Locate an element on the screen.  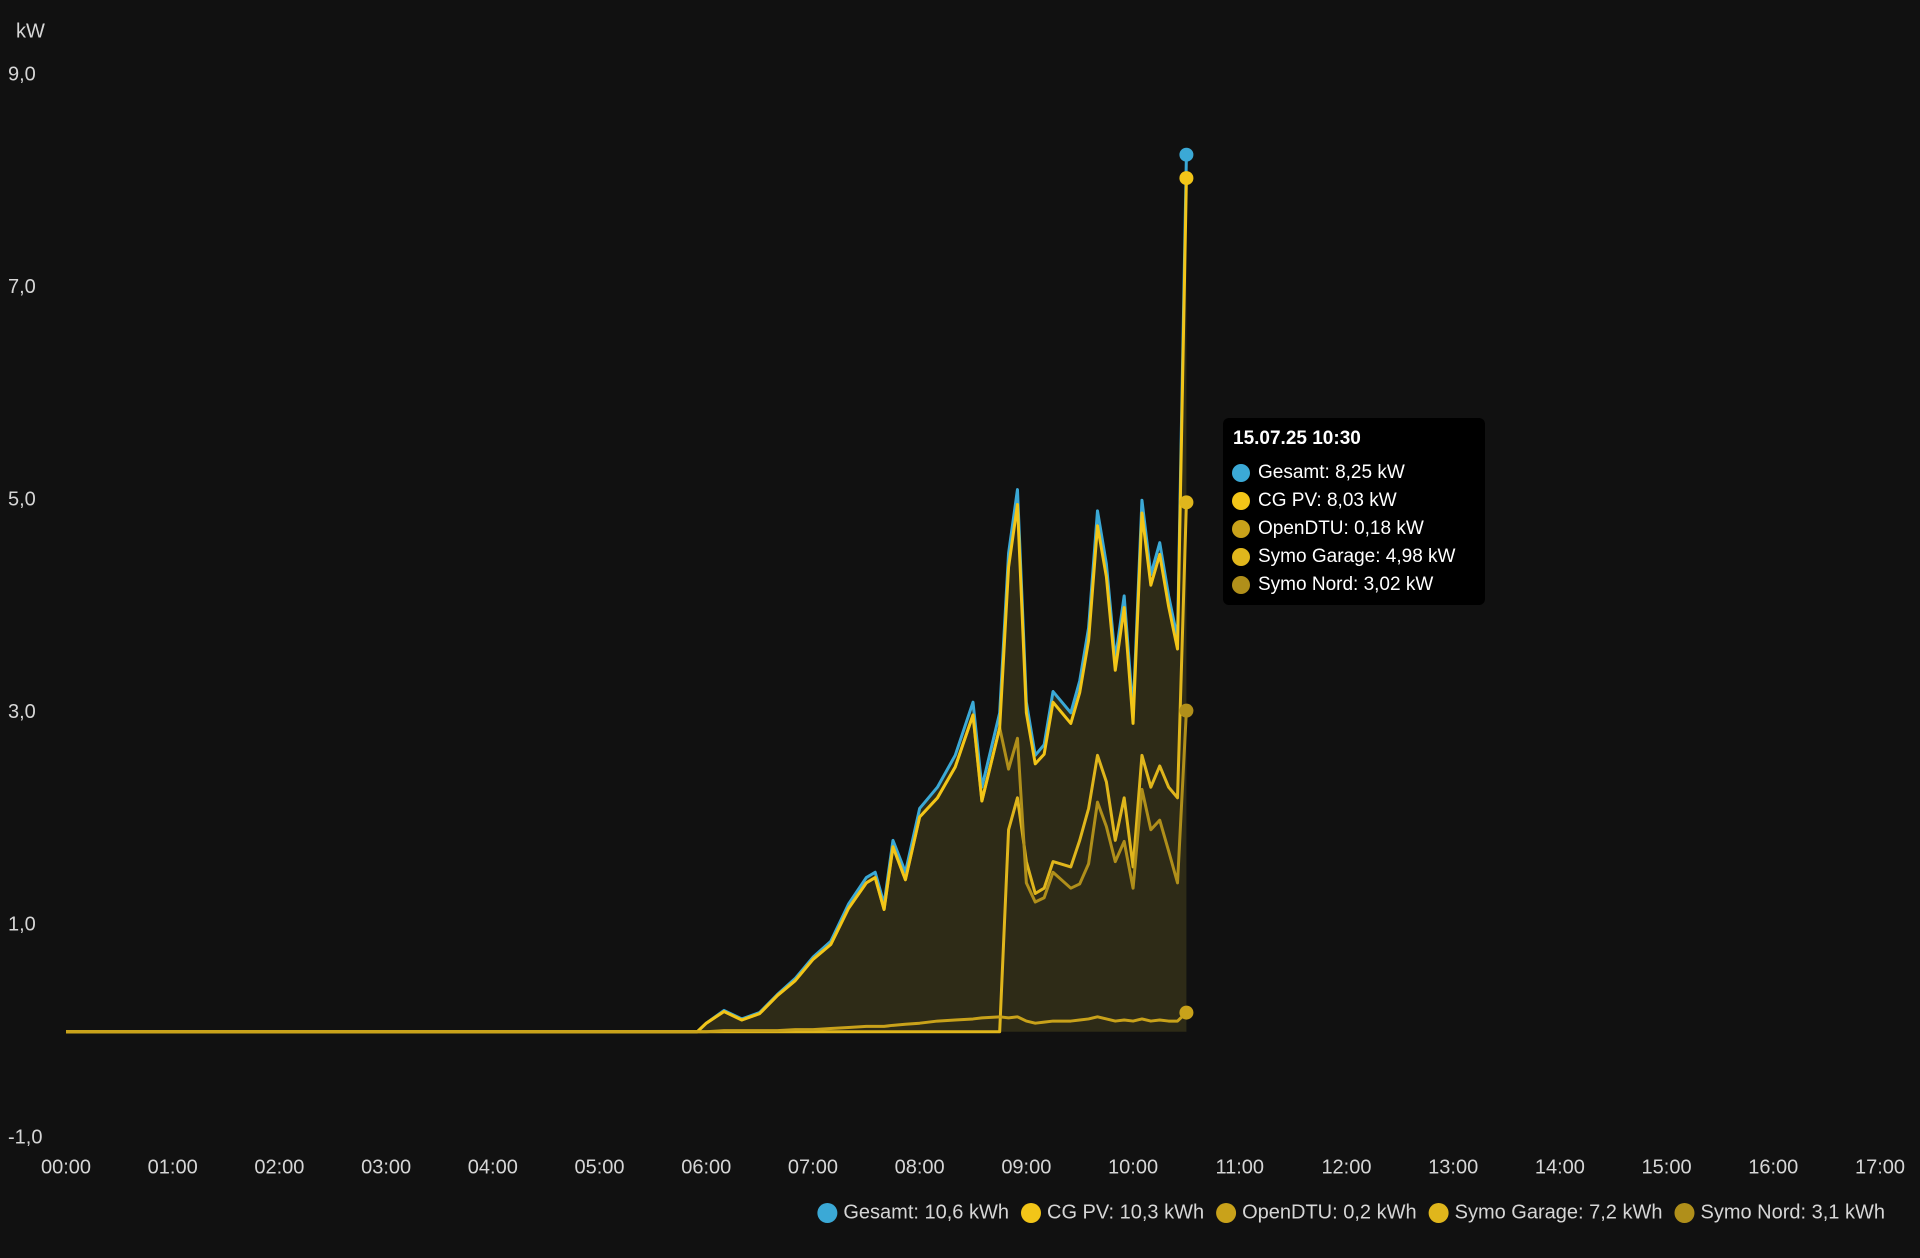
x-tick-label: 12:00 is located at coordinates (1346, 1167).